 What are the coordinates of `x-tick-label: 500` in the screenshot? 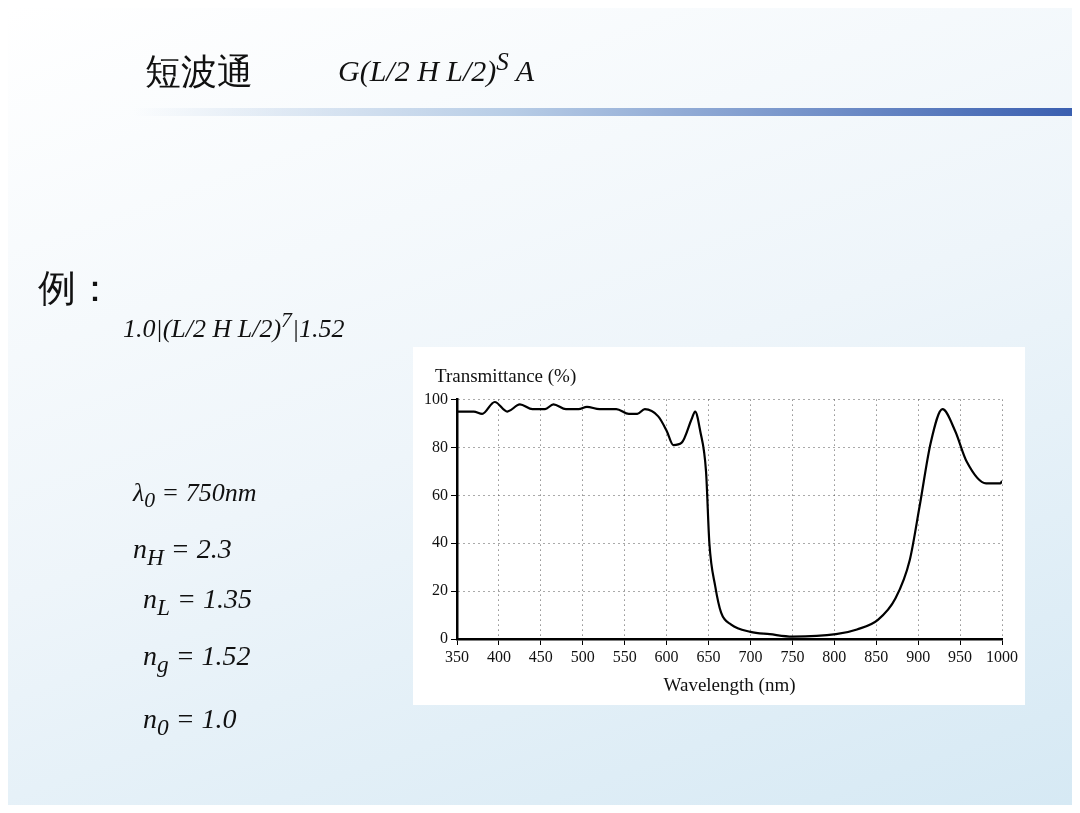 It's located at (582, 656).